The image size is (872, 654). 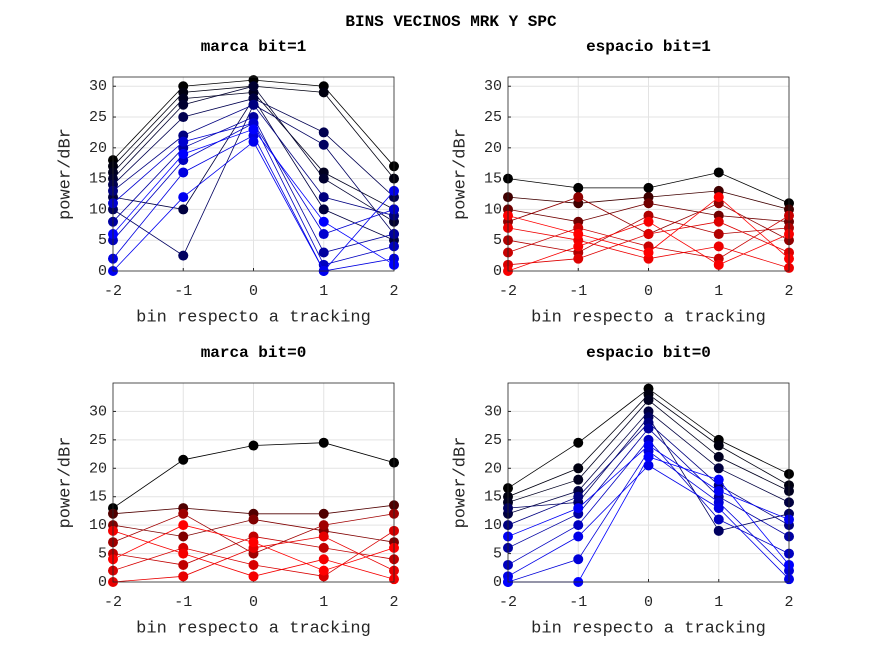 What do you see at coordinates (493, 497) in the screenshot?
I see `y-tick-label: 15` at bounding box center [493, 497].